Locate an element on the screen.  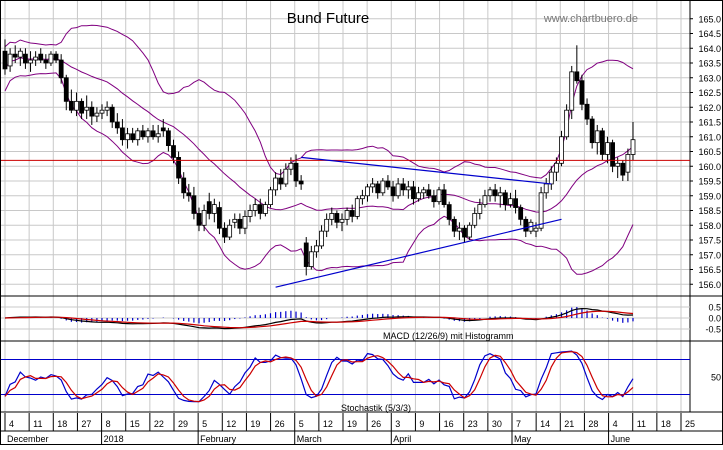
price-tick-label: 158.5 is located at coordinates (709, 211).